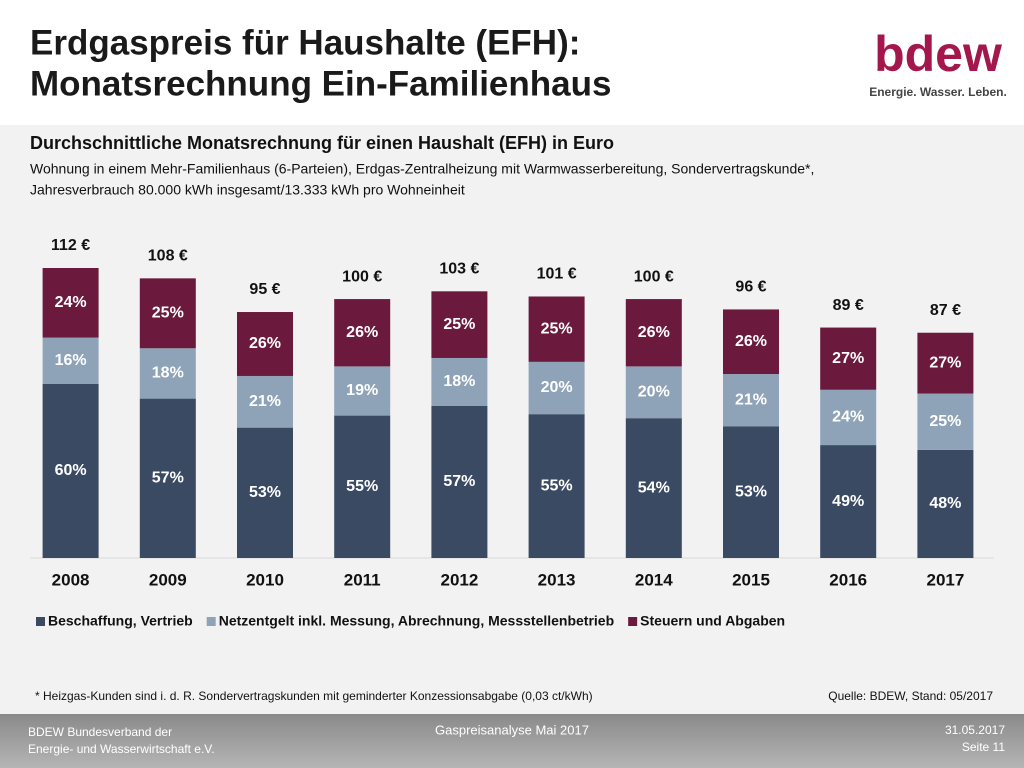  What do you see at coordinates (848, 579) in the screenshot?
I see `x-tick-label: 2016` at bounding box center [848, 579].